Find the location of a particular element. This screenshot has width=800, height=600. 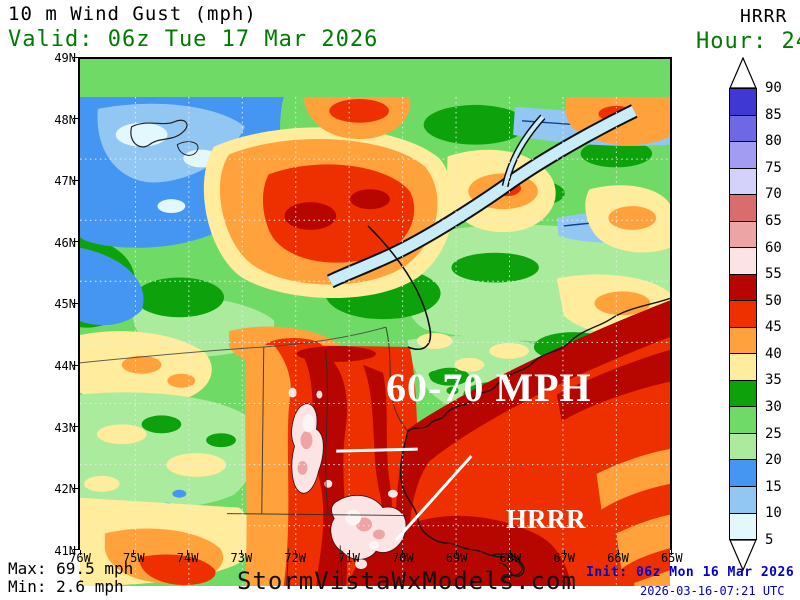

lat-label: 49N is located at coordinates (65, 58).